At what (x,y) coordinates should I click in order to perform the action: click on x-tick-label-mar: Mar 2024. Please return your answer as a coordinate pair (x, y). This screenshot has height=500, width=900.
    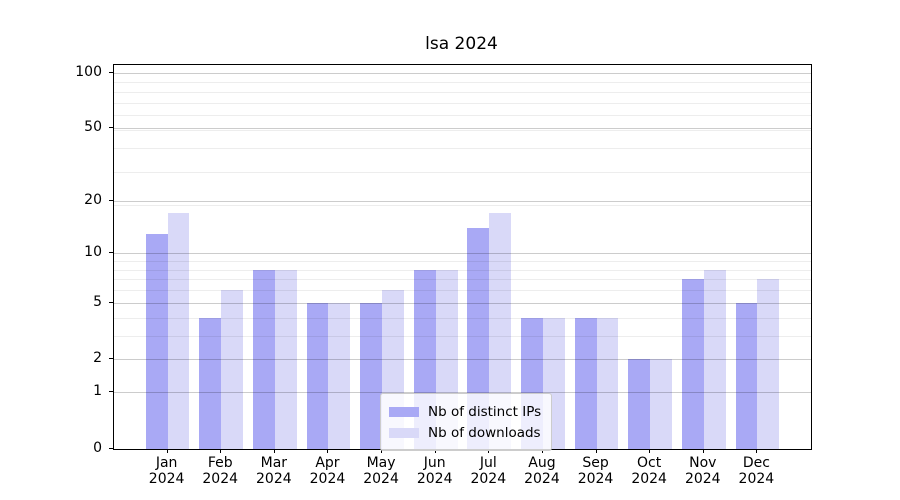
    Looking at the image, I should click on (274, 471).